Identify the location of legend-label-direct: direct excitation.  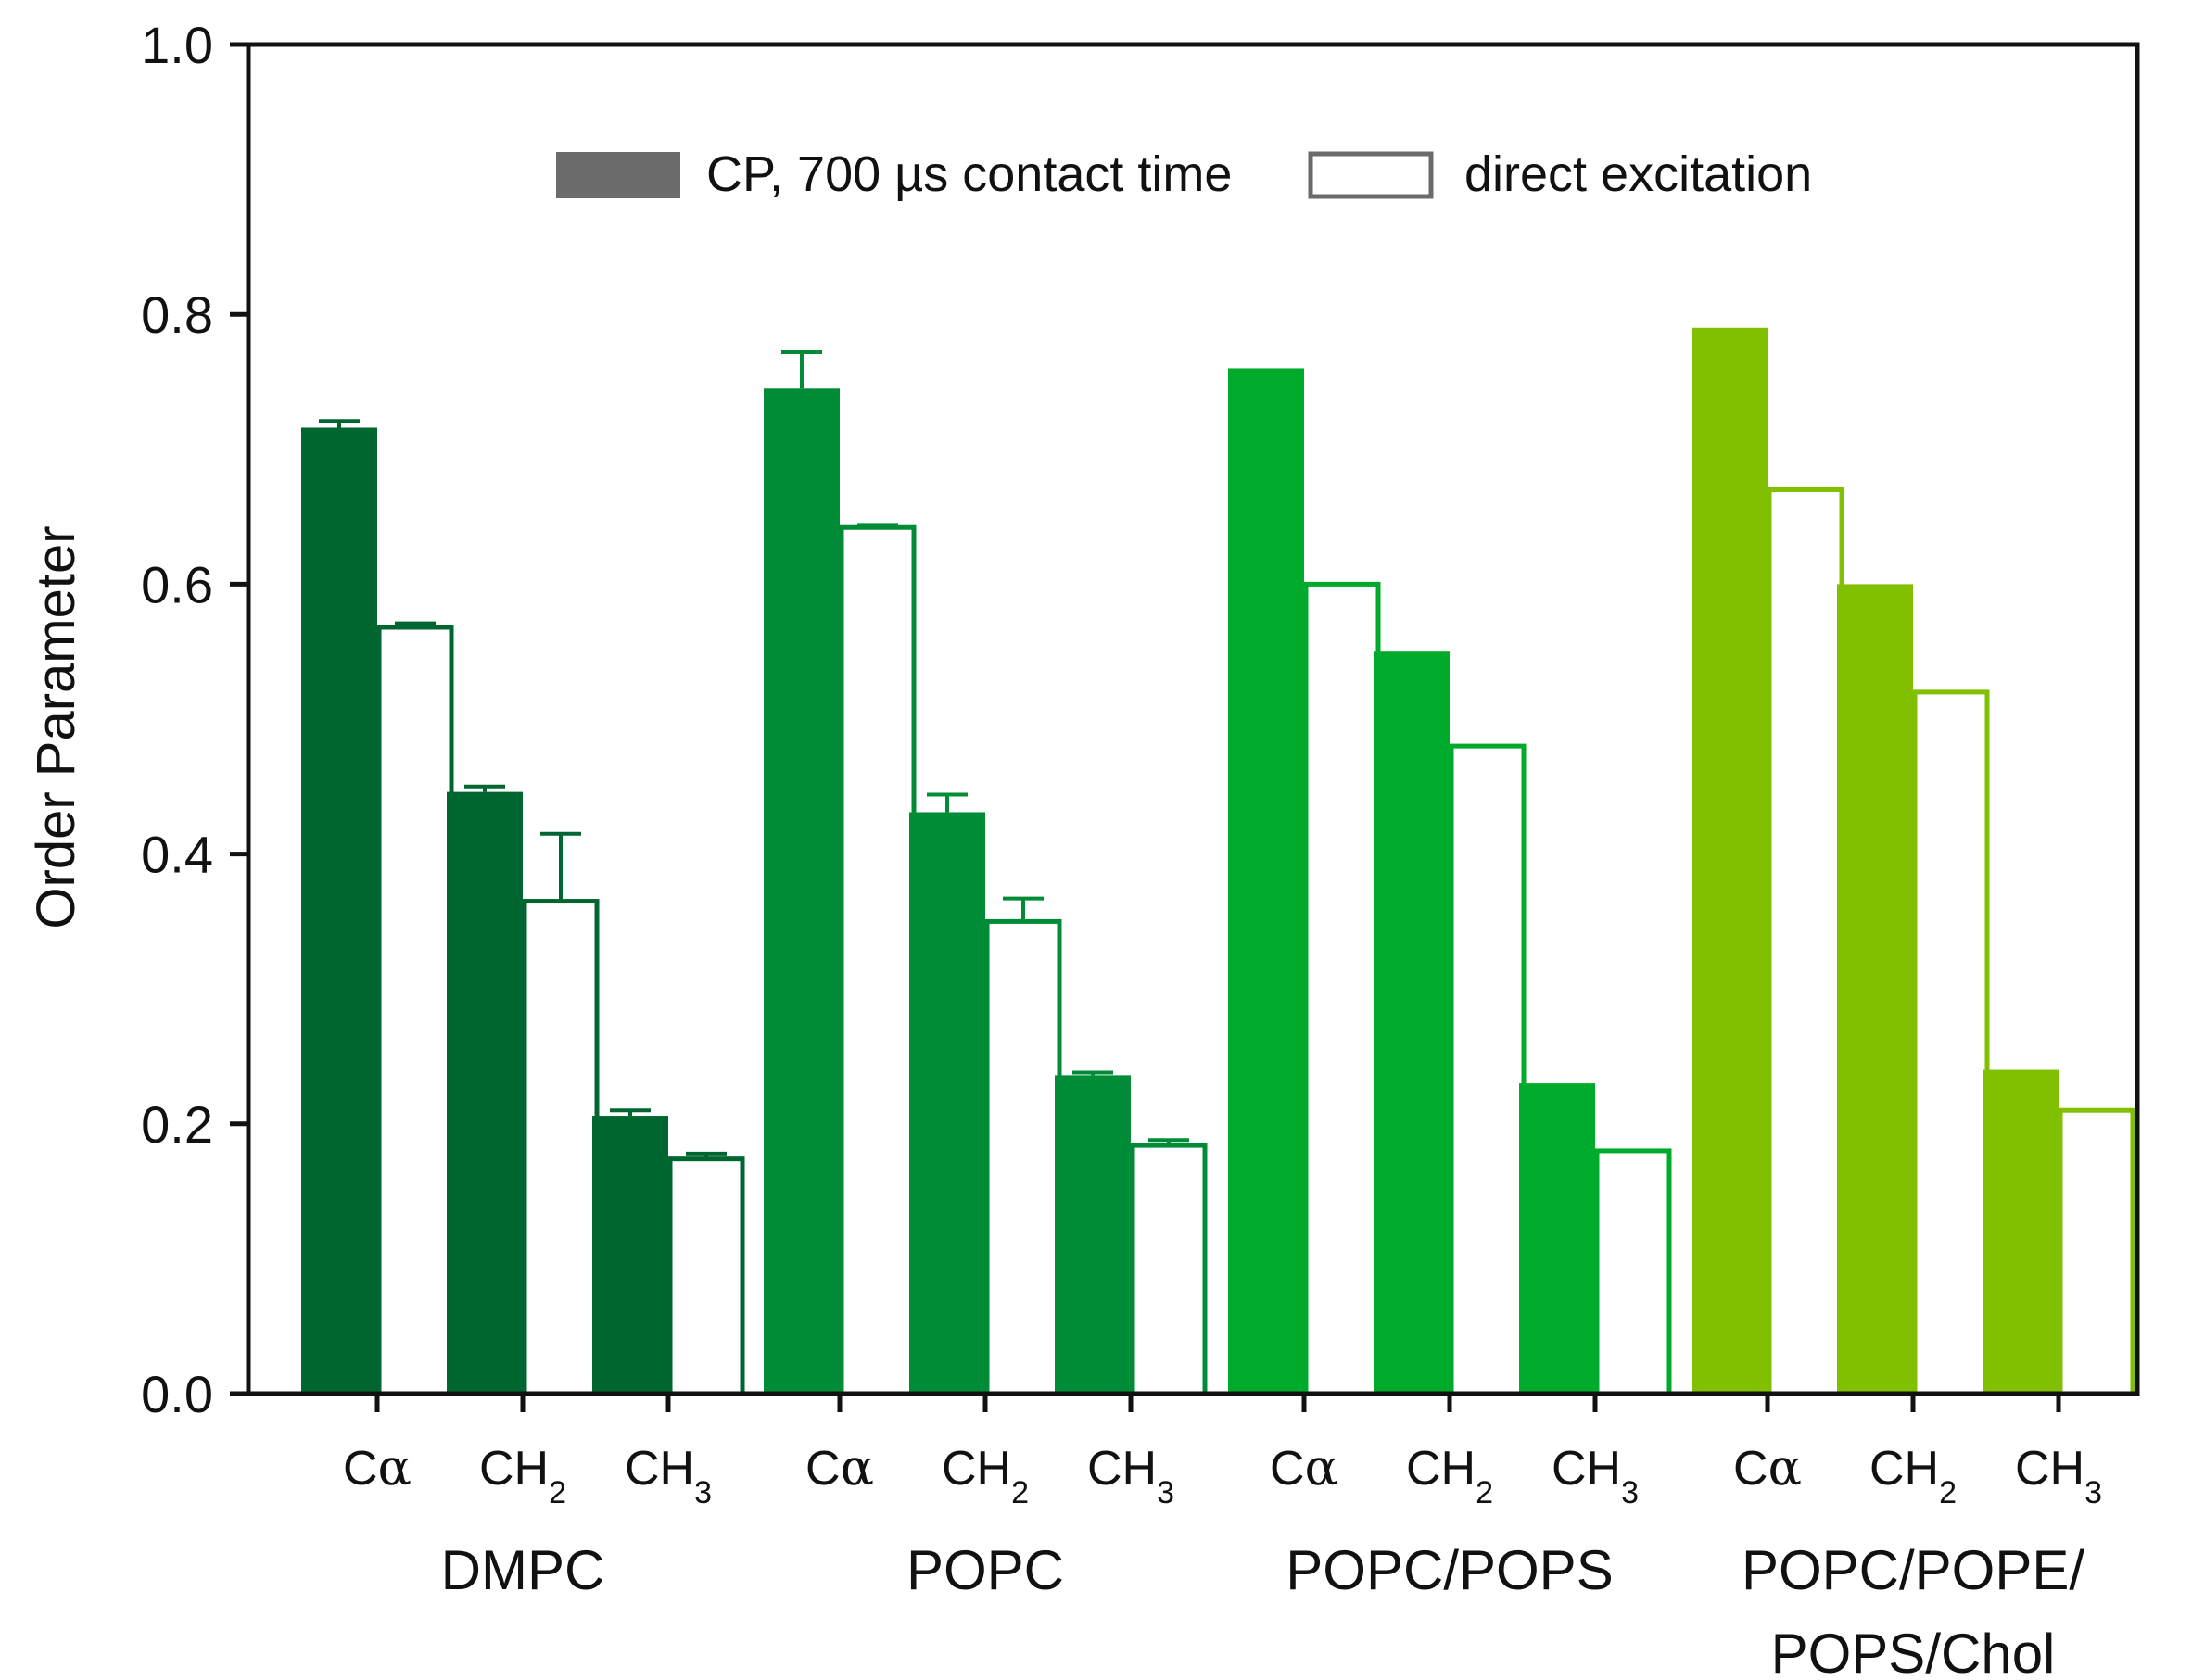
(1638, 174).